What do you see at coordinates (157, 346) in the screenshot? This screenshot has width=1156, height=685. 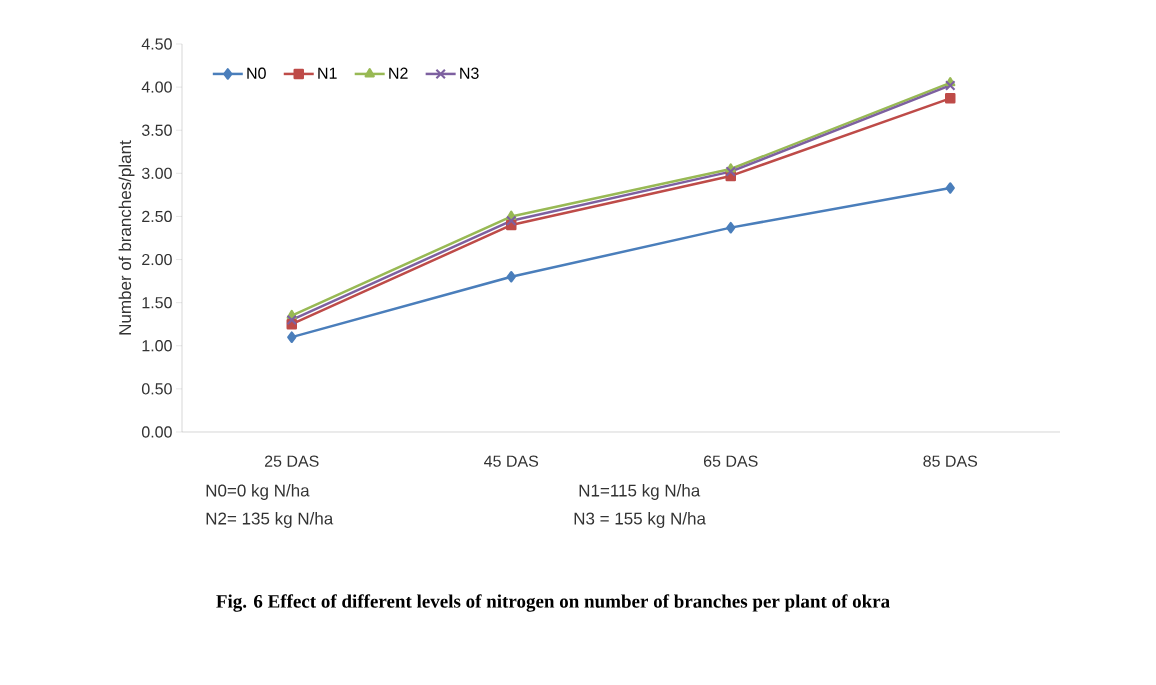 I see `y-tick-label: 1.00` at bounding box center [157, 346].